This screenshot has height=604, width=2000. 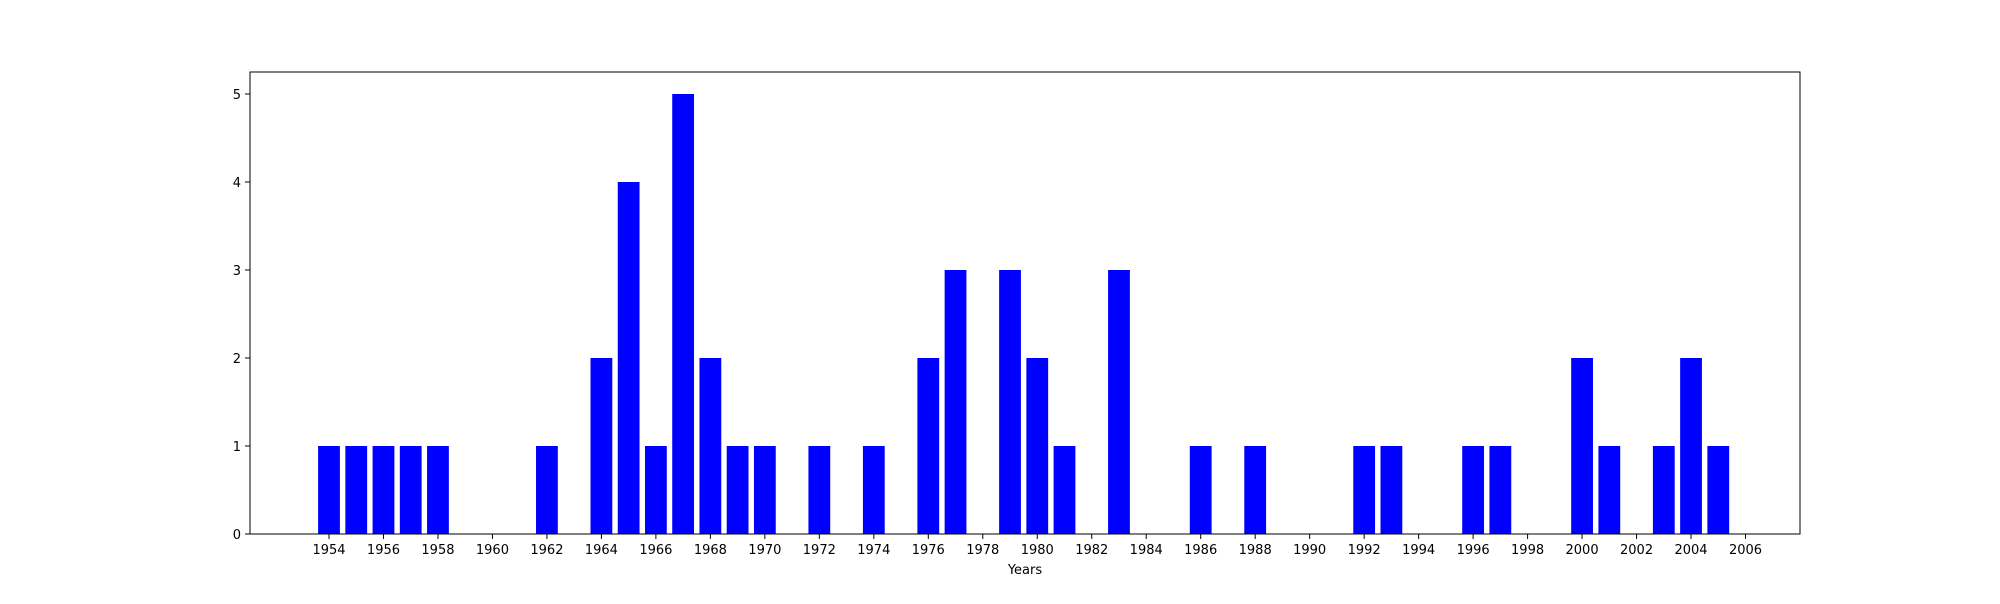 I want to click on bar-1969, so click(x=737, y=490).